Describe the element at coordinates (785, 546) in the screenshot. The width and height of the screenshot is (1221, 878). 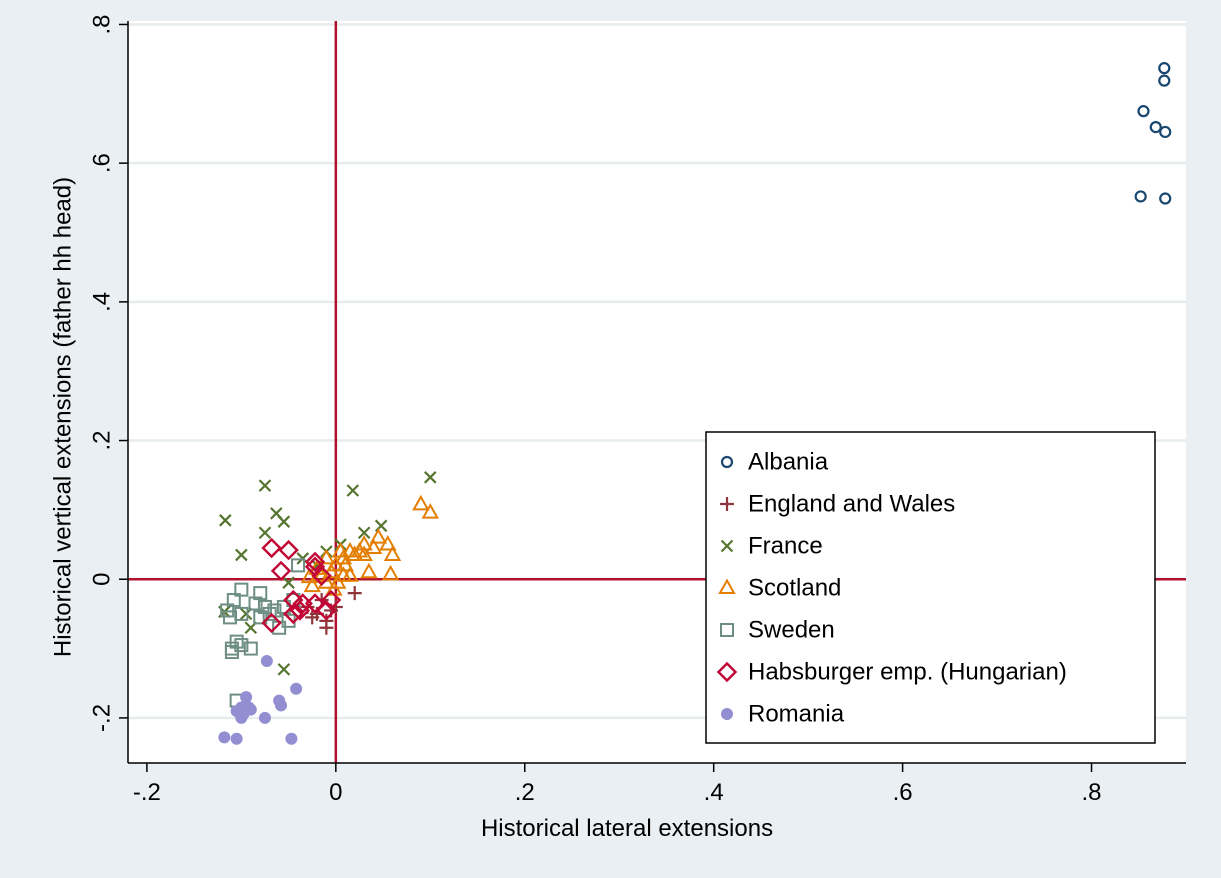
I see `legend-label-2: France` at that location.